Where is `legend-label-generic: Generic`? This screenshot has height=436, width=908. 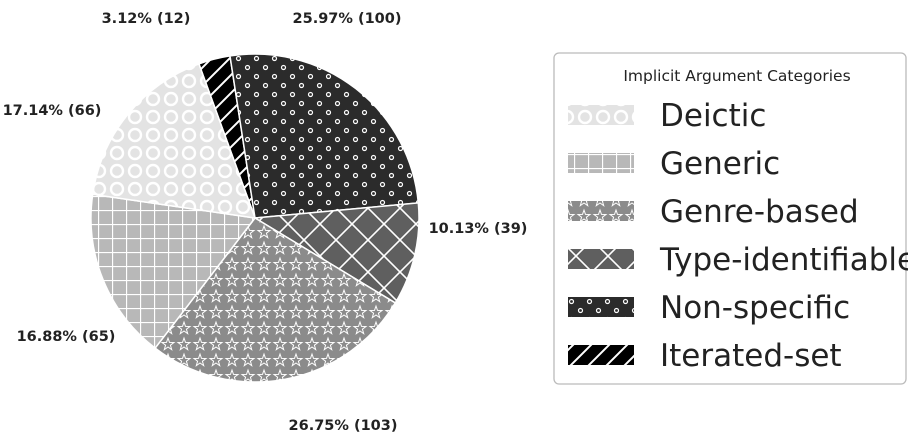
legend-label-generic: Generic is located at coordinates (720, 164).